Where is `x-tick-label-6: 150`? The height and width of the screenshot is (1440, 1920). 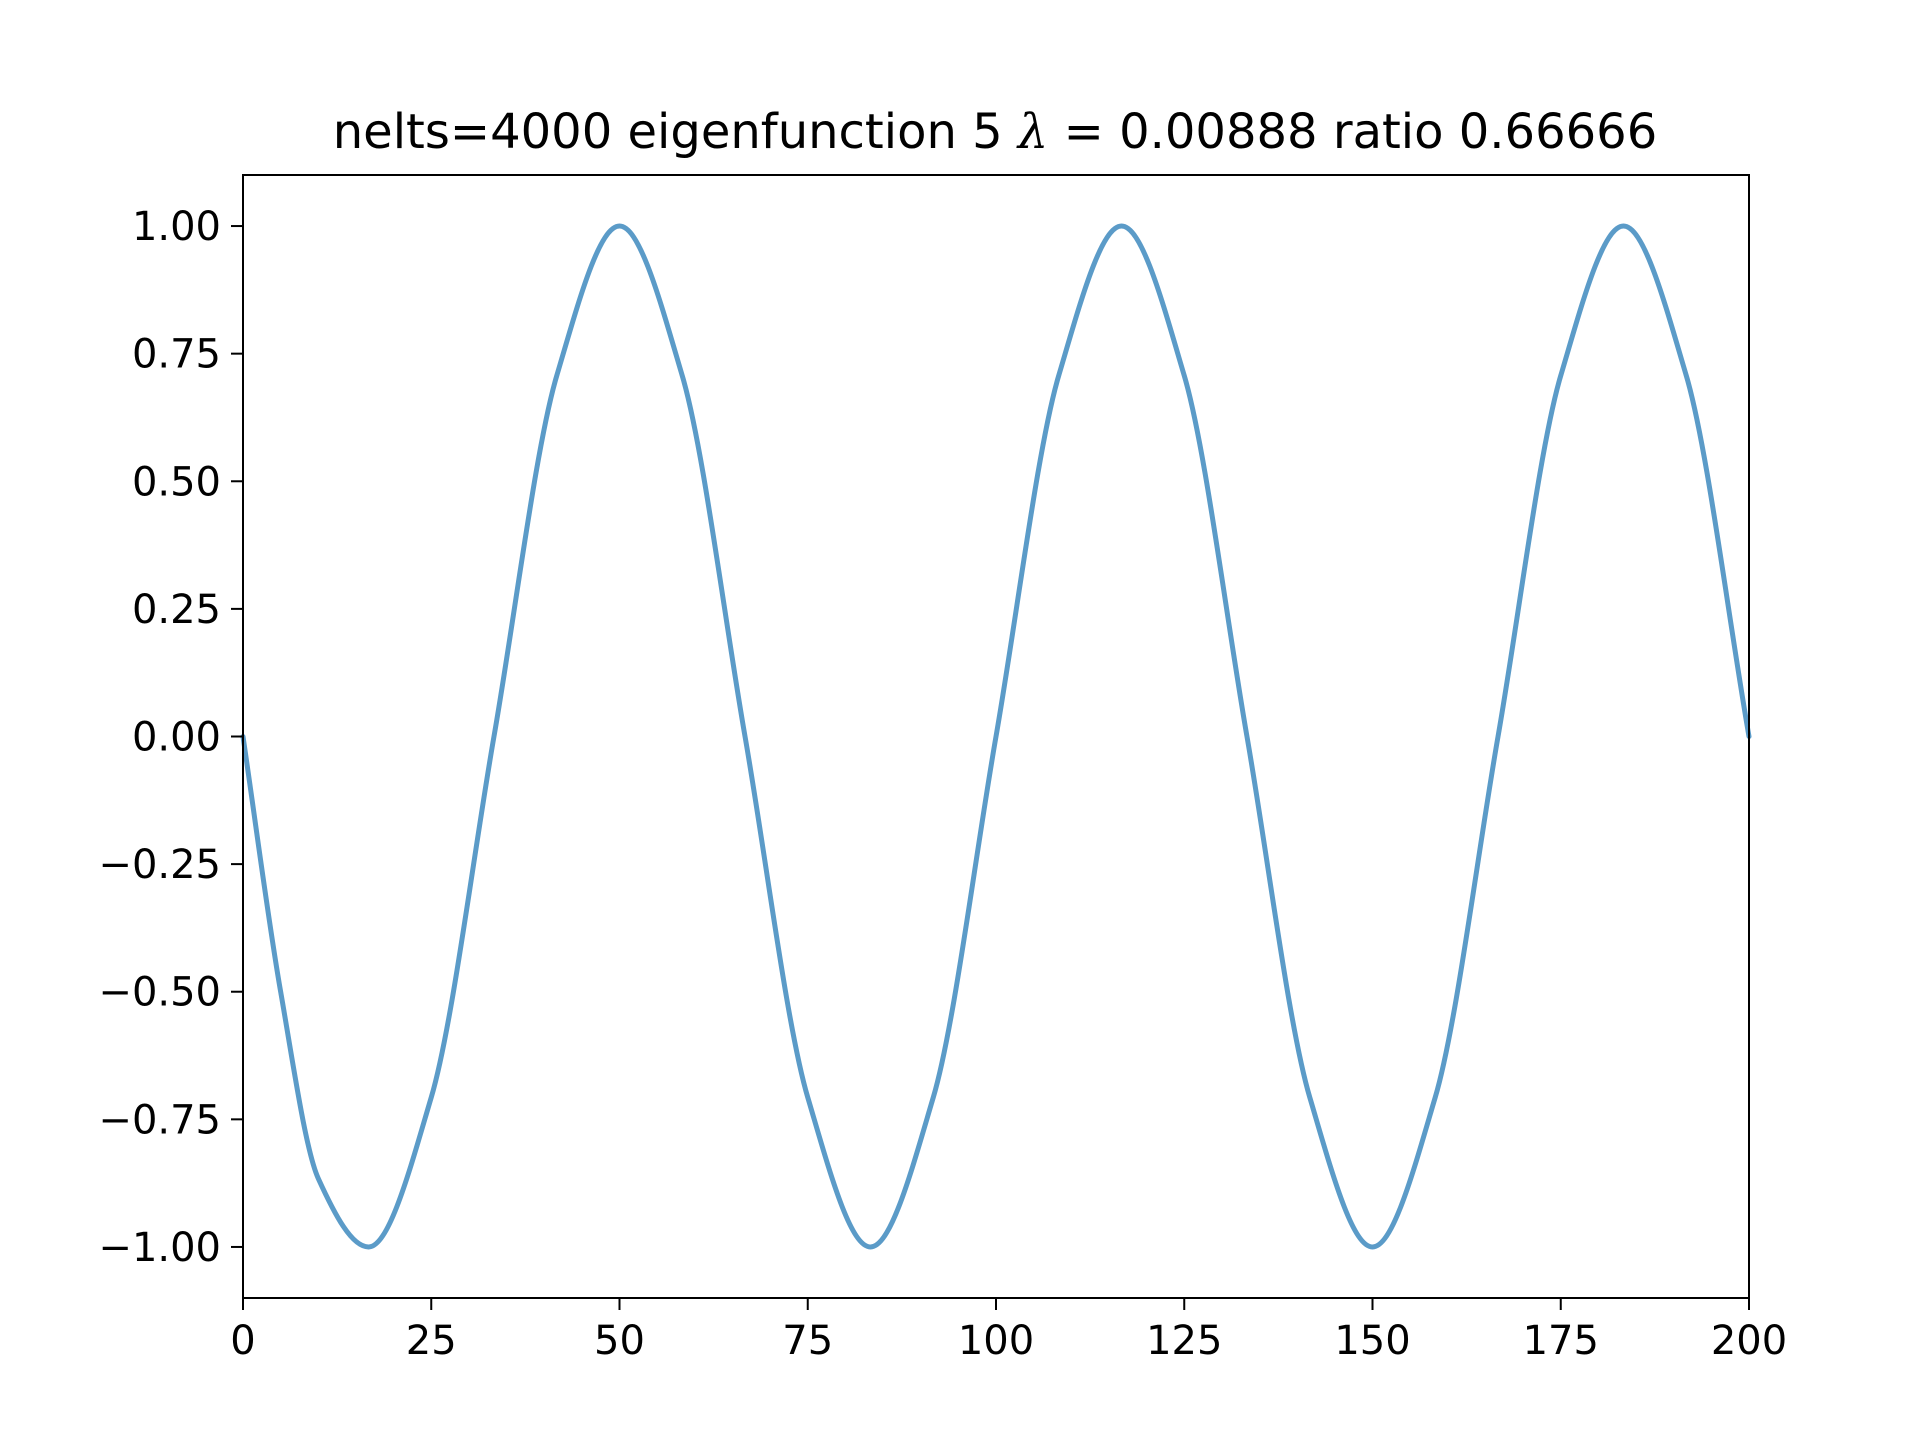 x-tick-label-6: 150 is located at coordinates (1372, 1341).